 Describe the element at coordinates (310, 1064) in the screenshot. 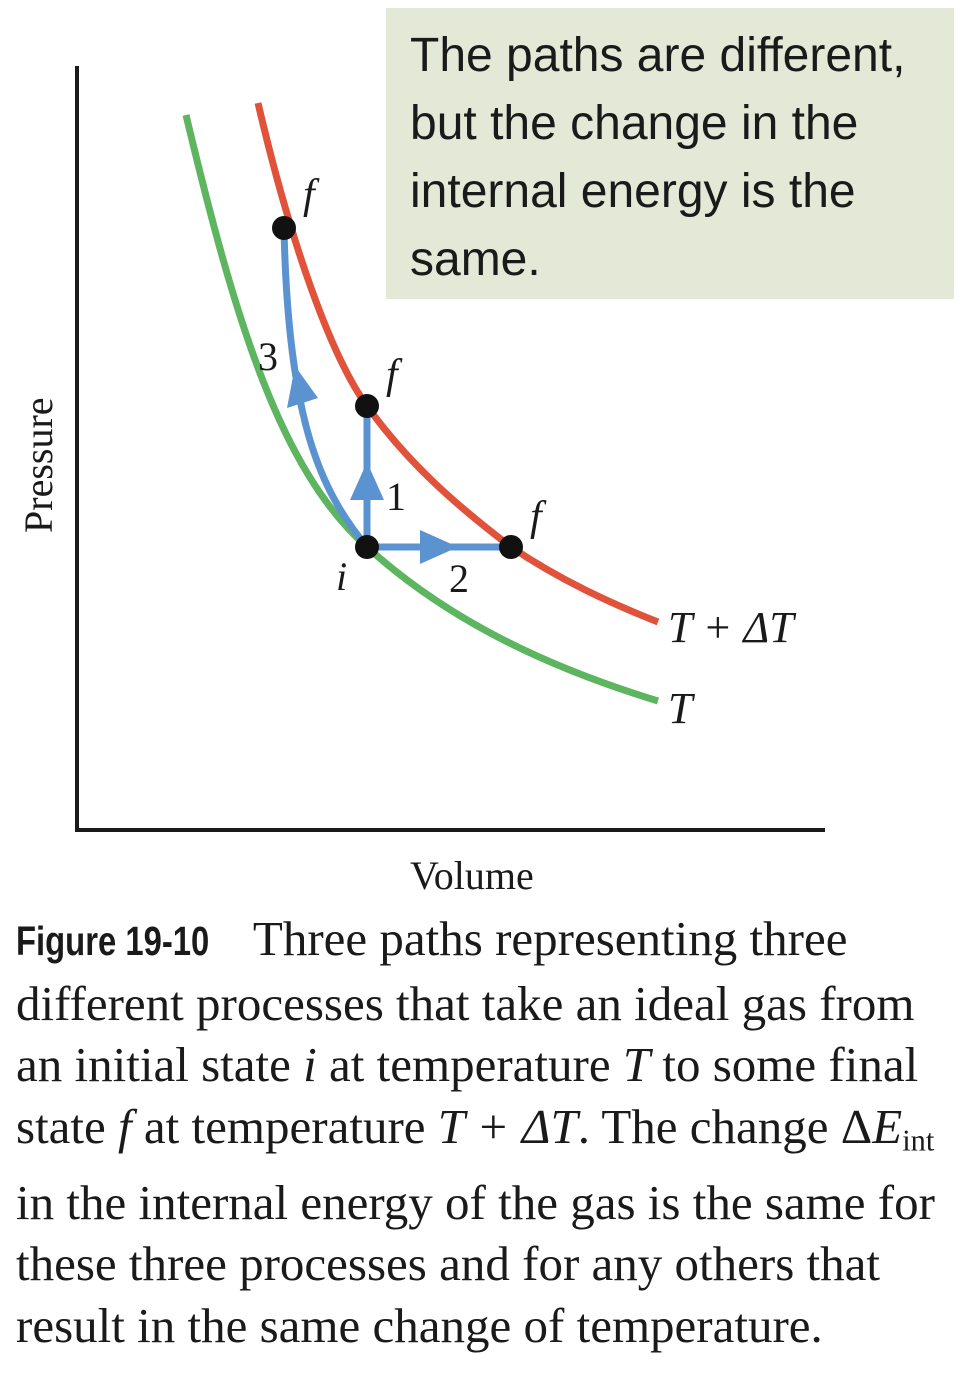

I see `caption-initial-symbol: i` at that location.